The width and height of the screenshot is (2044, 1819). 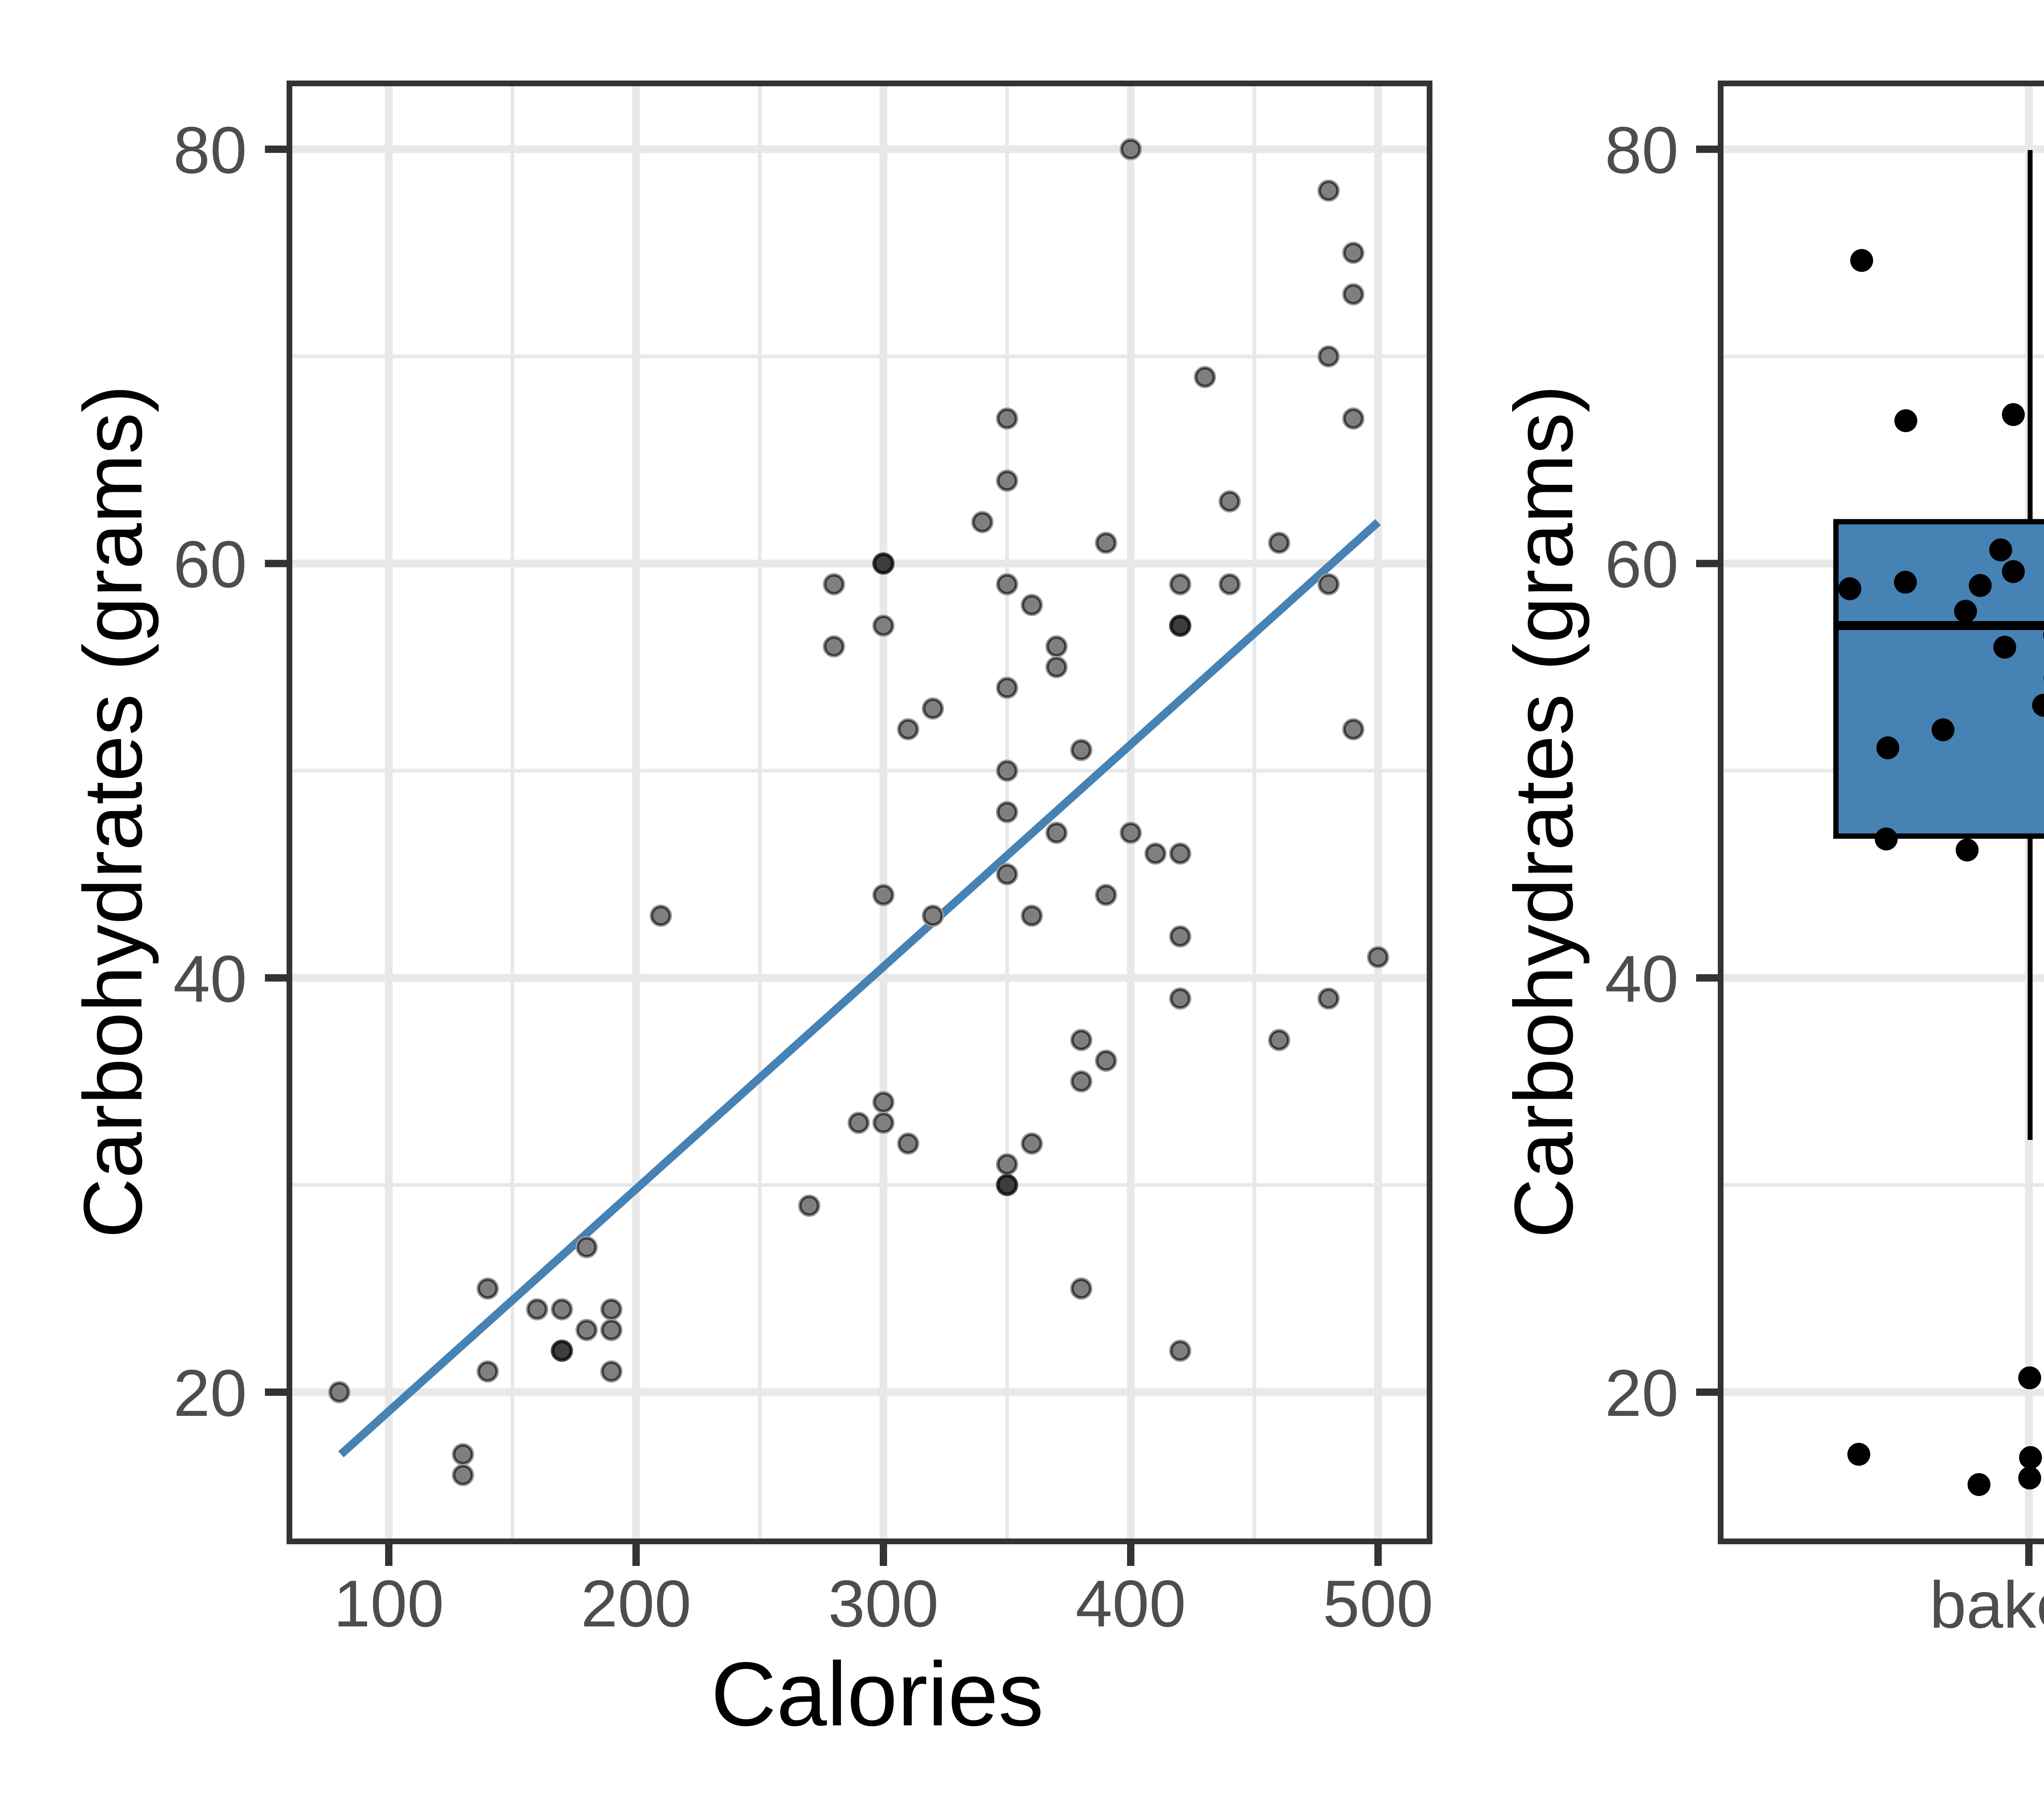 I want to click on svg-text: 300, so click(x=884, y=1604).